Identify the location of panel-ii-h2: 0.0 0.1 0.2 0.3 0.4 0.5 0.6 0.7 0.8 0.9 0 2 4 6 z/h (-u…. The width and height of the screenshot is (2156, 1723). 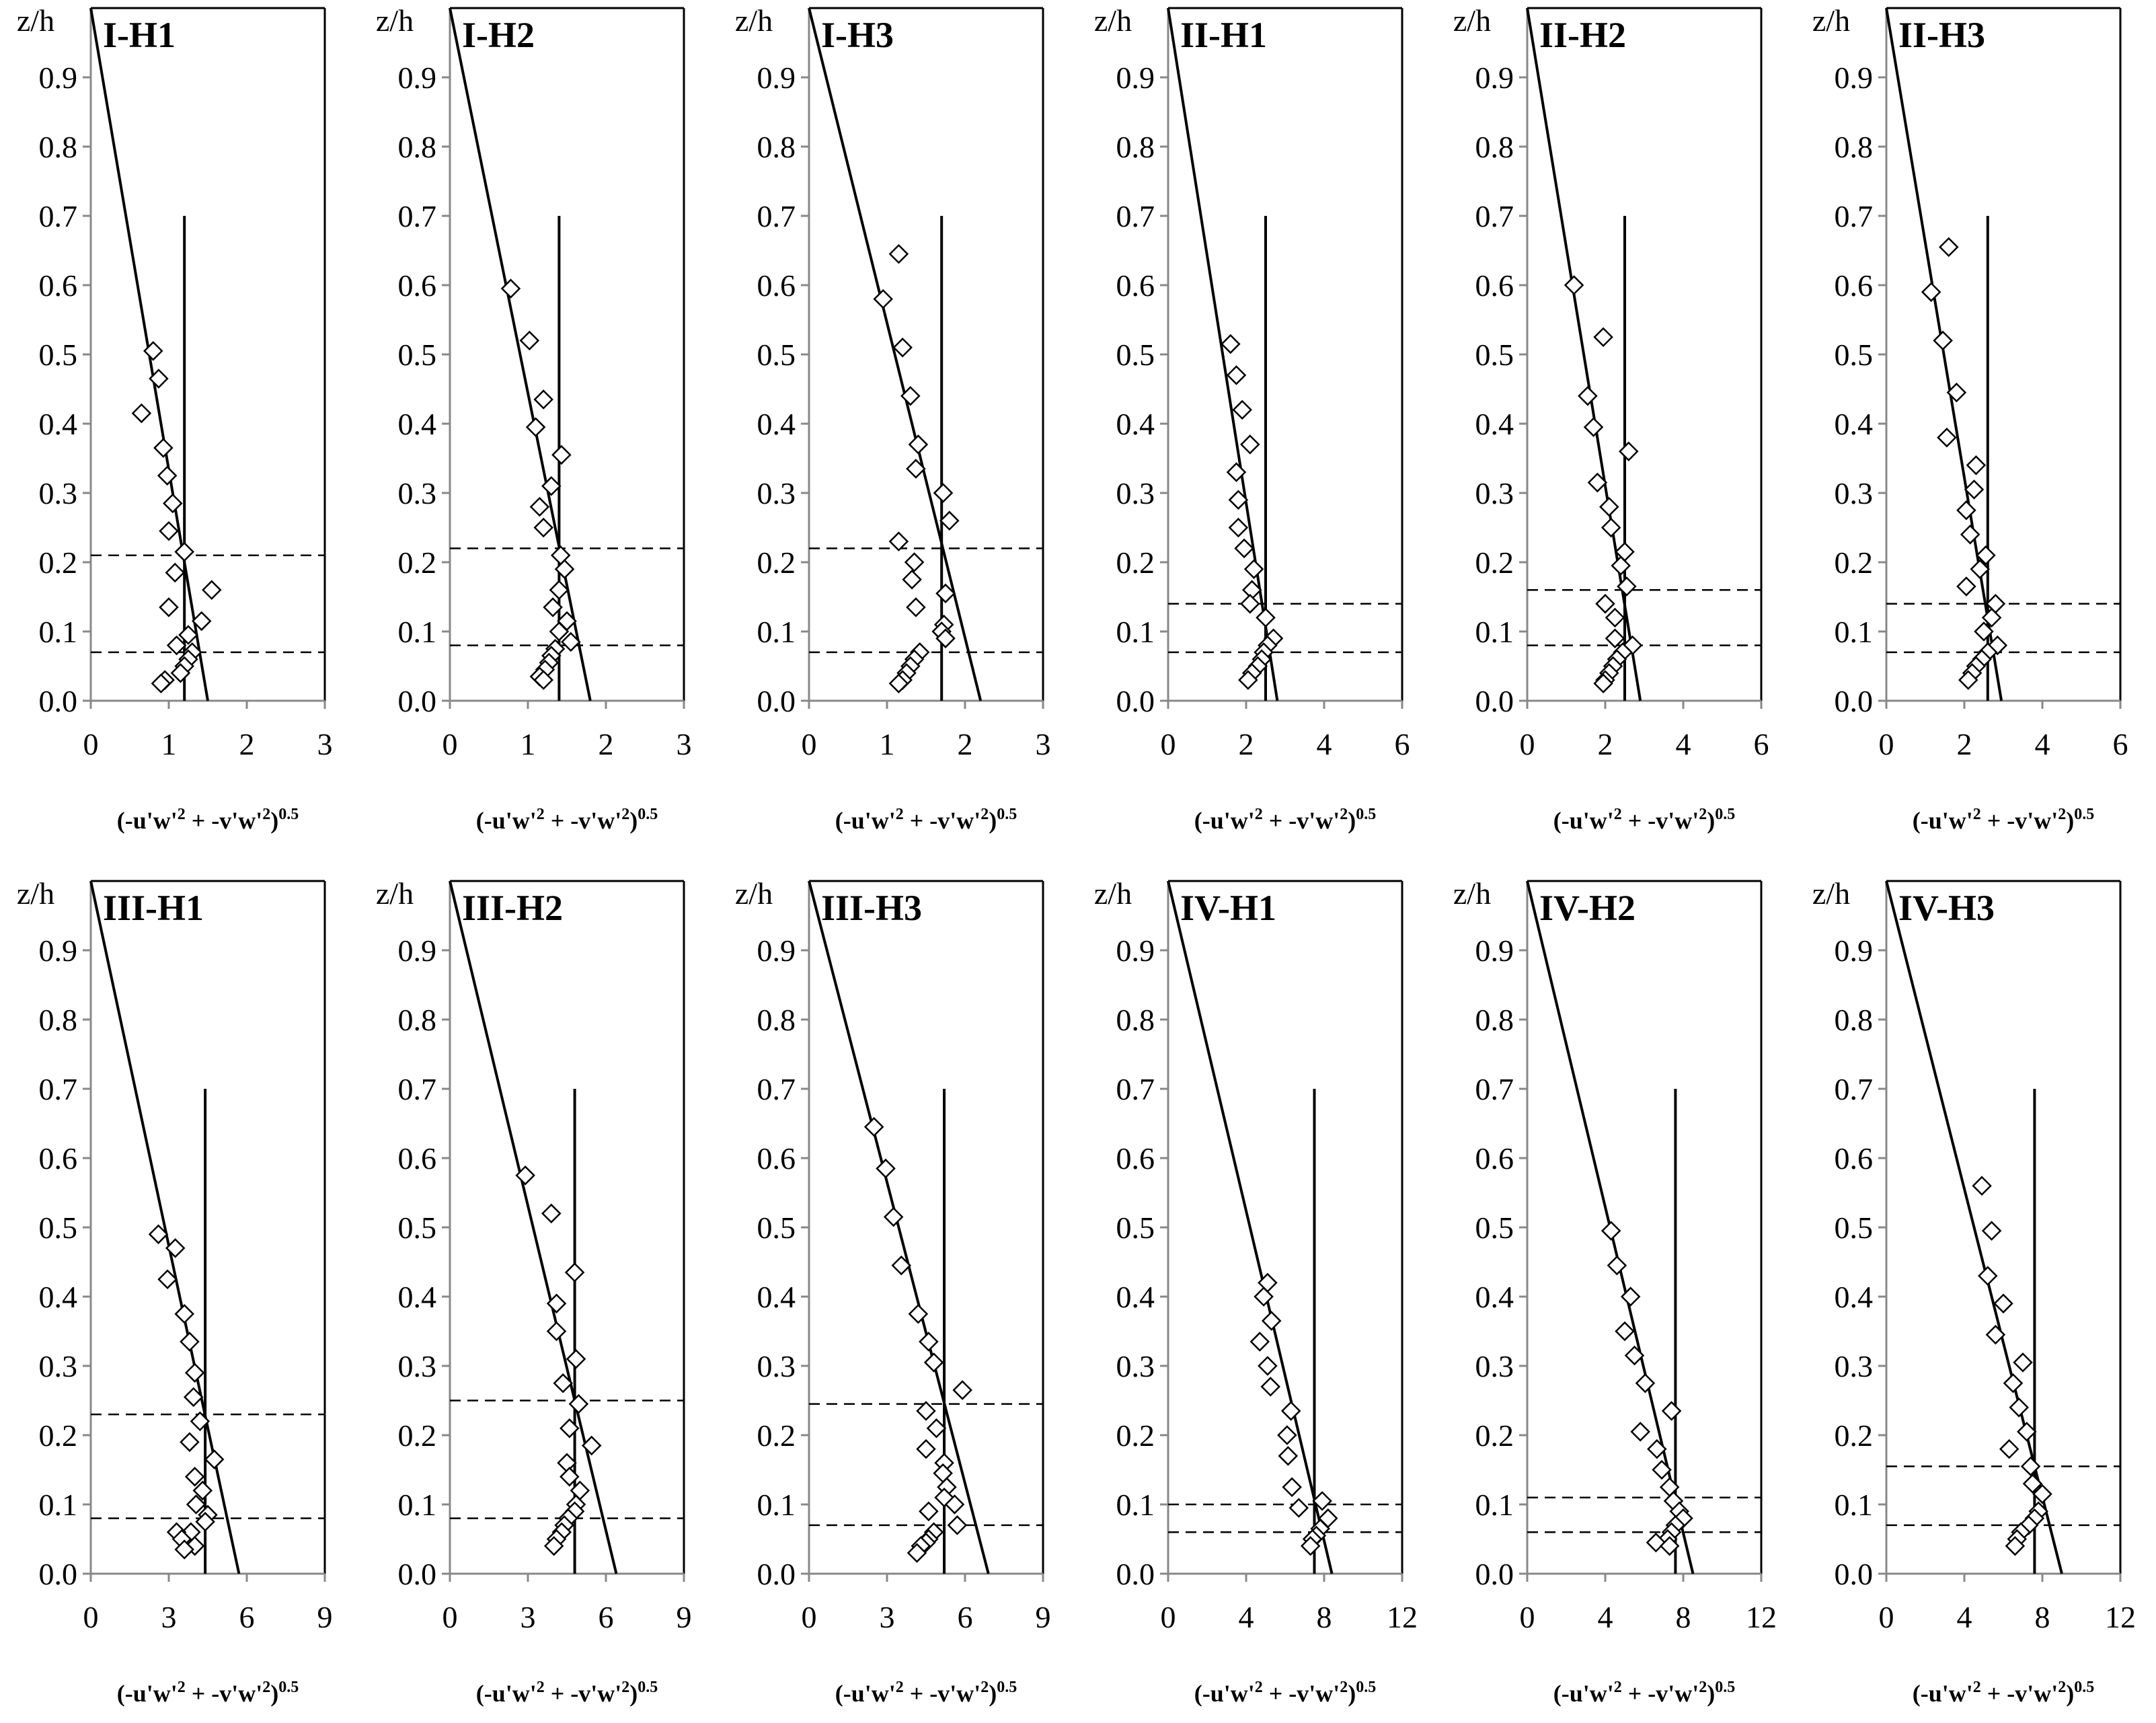
(1611, 418).